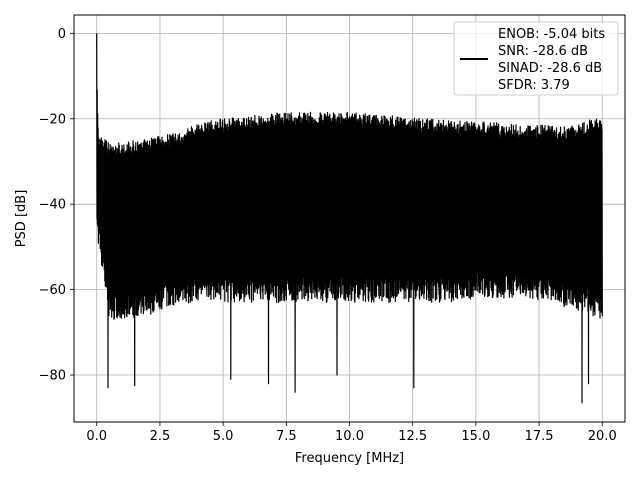  I want to click on y-tick-label: −80, so click(52, 376).